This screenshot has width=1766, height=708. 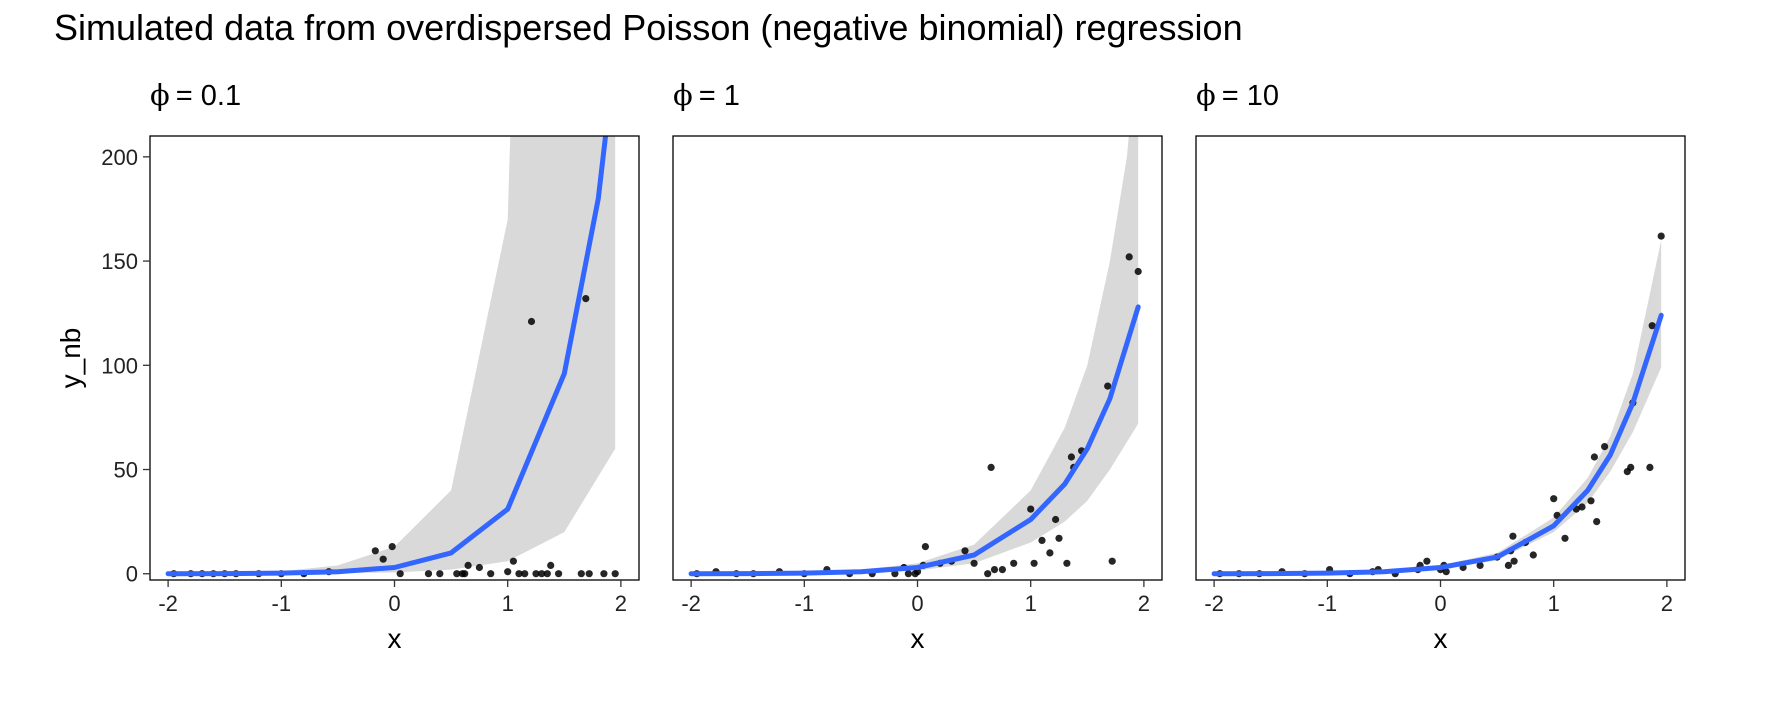 What do you see at coordinates (70, 358) in the screenshot?
I see `y-axis-label: y_nb` at bounding box center [70, 358].